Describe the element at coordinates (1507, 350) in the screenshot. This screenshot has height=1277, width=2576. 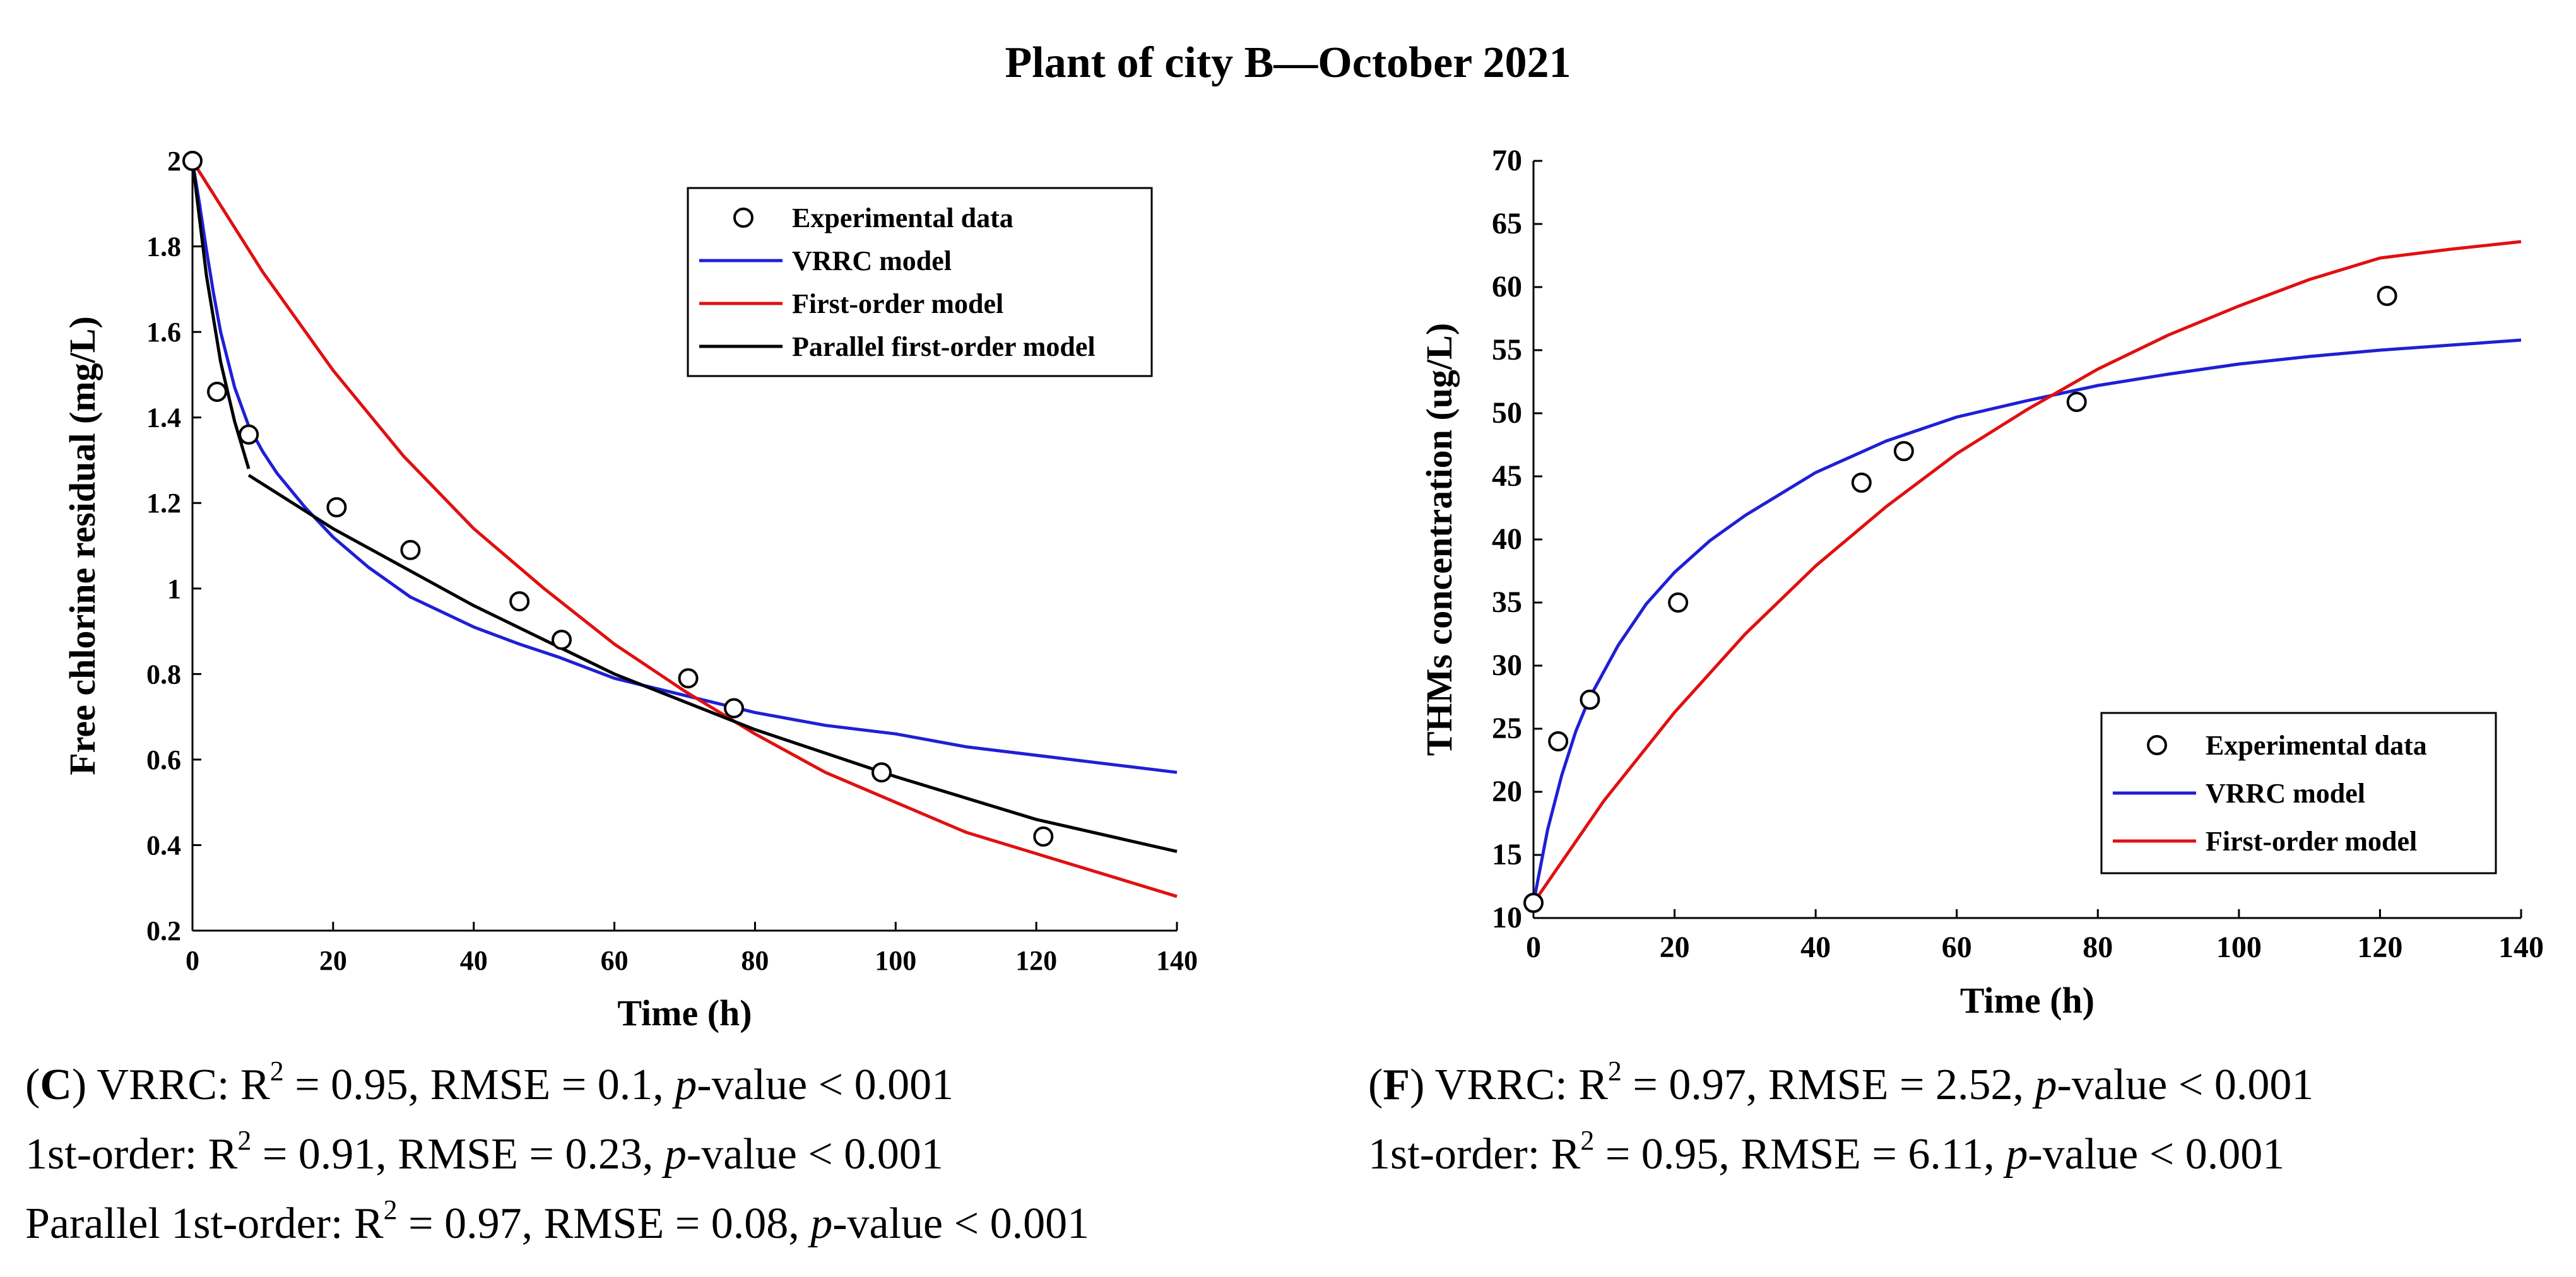
I see `y-tick-label: 55` at that location.